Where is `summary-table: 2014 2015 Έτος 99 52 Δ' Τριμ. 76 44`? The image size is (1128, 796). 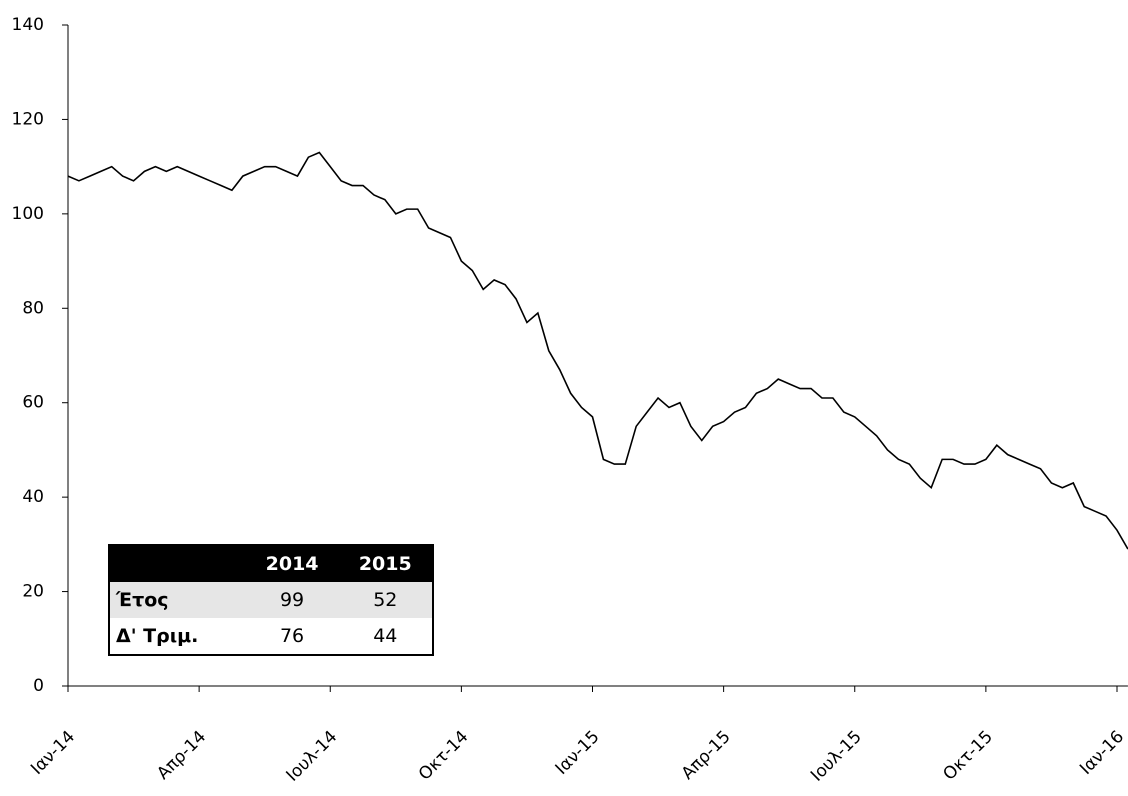 summary-table: 2014 2015 Έτος 99 52 Δ' Τριμ. 76 44 is located at coordinates (271, 600).